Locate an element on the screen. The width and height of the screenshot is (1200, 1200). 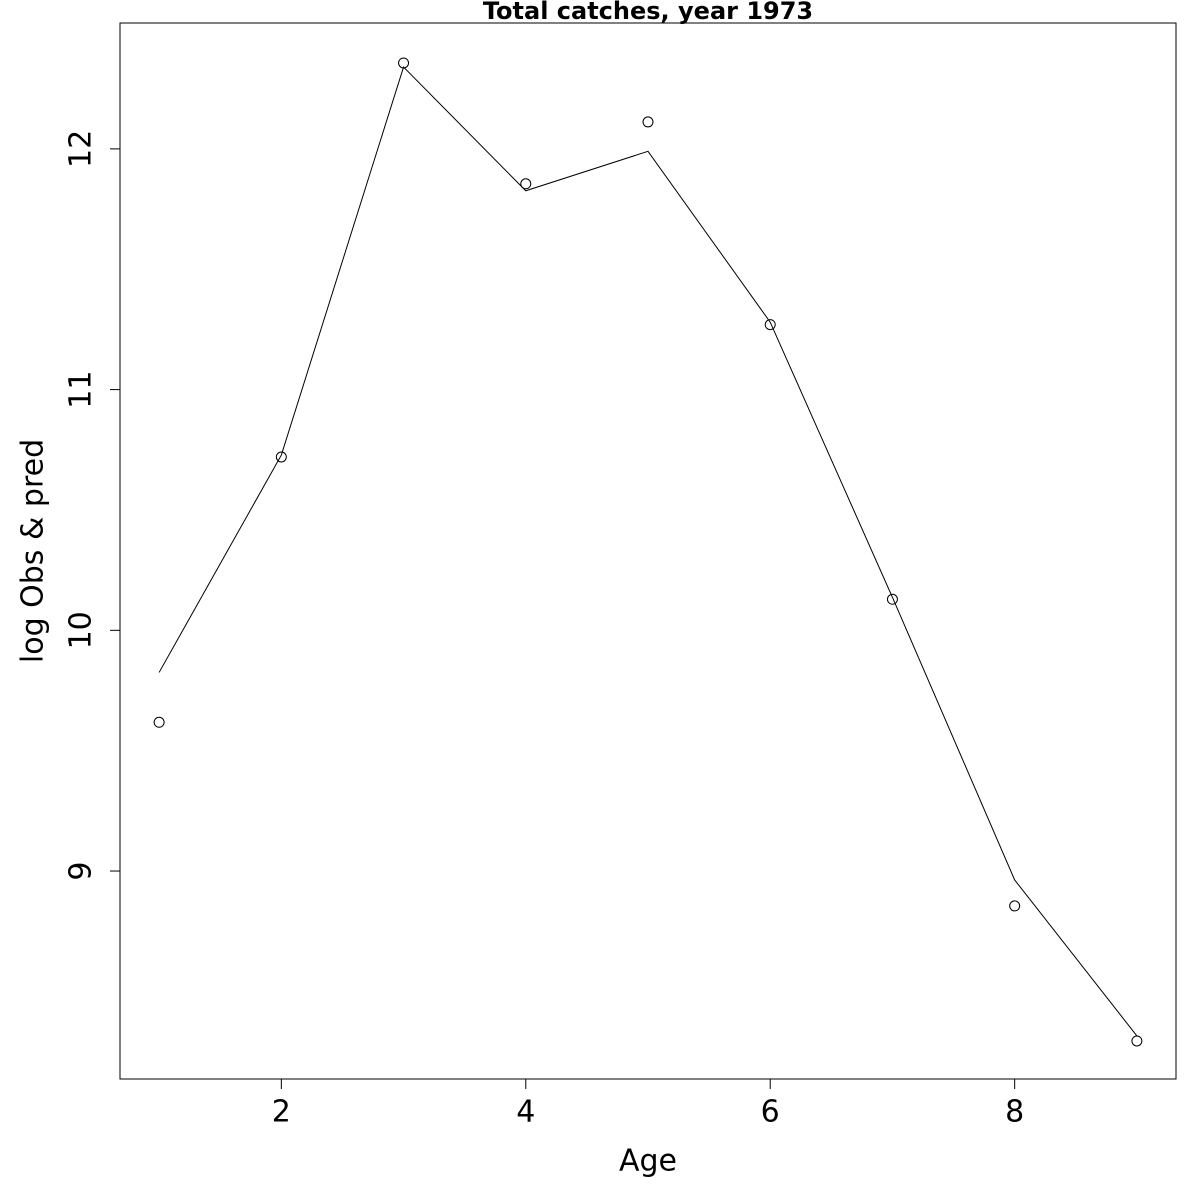
x-tick-label: 2 is located at coordinates (281, 1112).